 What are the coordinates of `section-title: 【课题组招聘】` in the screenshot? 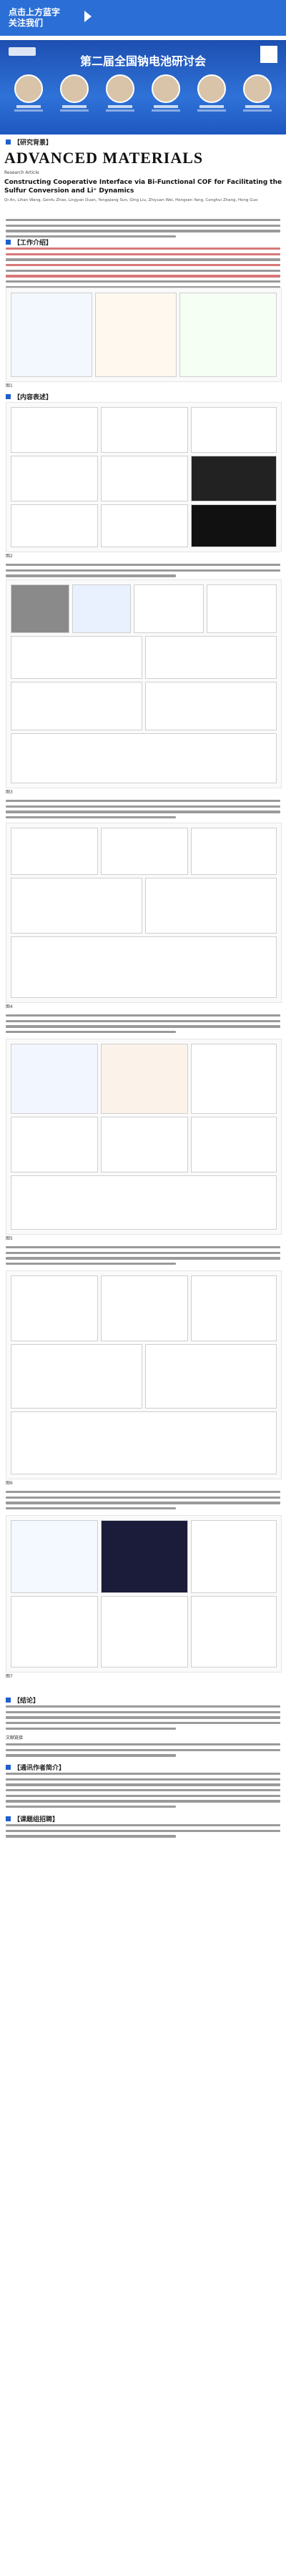 It's located at (36, 1819).